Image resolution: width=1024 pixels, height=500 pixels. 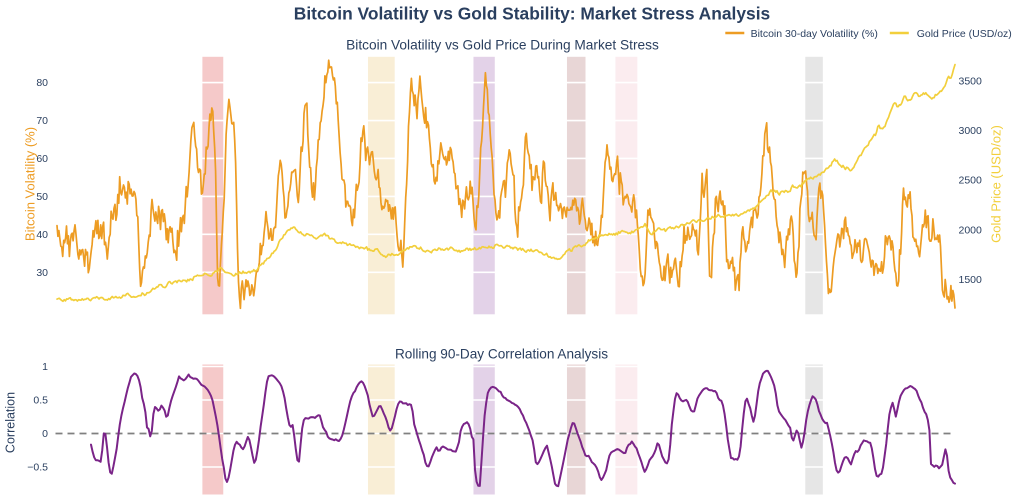 What do you see at coordinates (971, 181) in the screenshot?
I see `ytick-gold-2500: 2500` at bounding box center [971, 181].